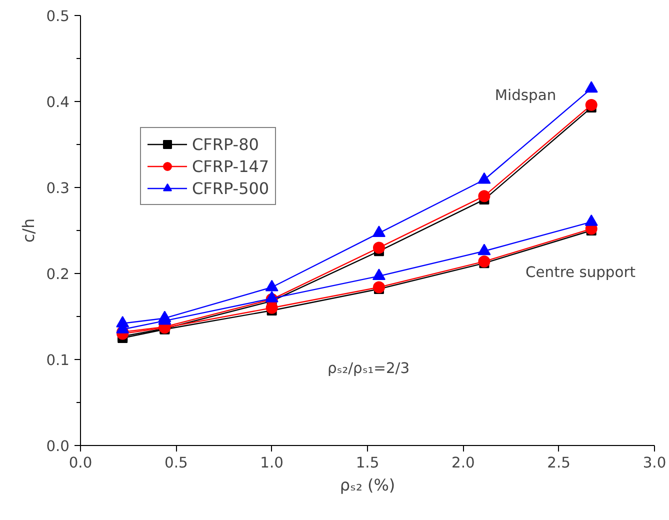 This screenshot has width=669, height=520. What do you see at coordinates (58, 16) in the screenshot?
I see `y-tick-label: 0.5` at bounding box center [58, 16].